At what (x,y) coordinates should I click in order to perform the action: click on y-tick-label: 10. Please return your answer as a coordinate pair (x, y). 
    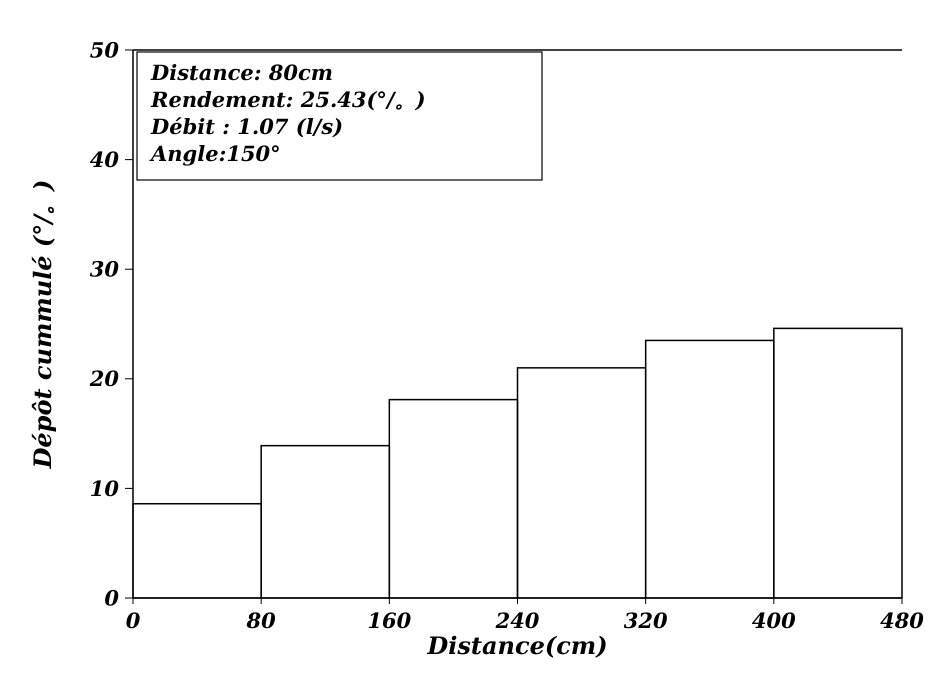
    Looking at the image, I should click on (105, 488).